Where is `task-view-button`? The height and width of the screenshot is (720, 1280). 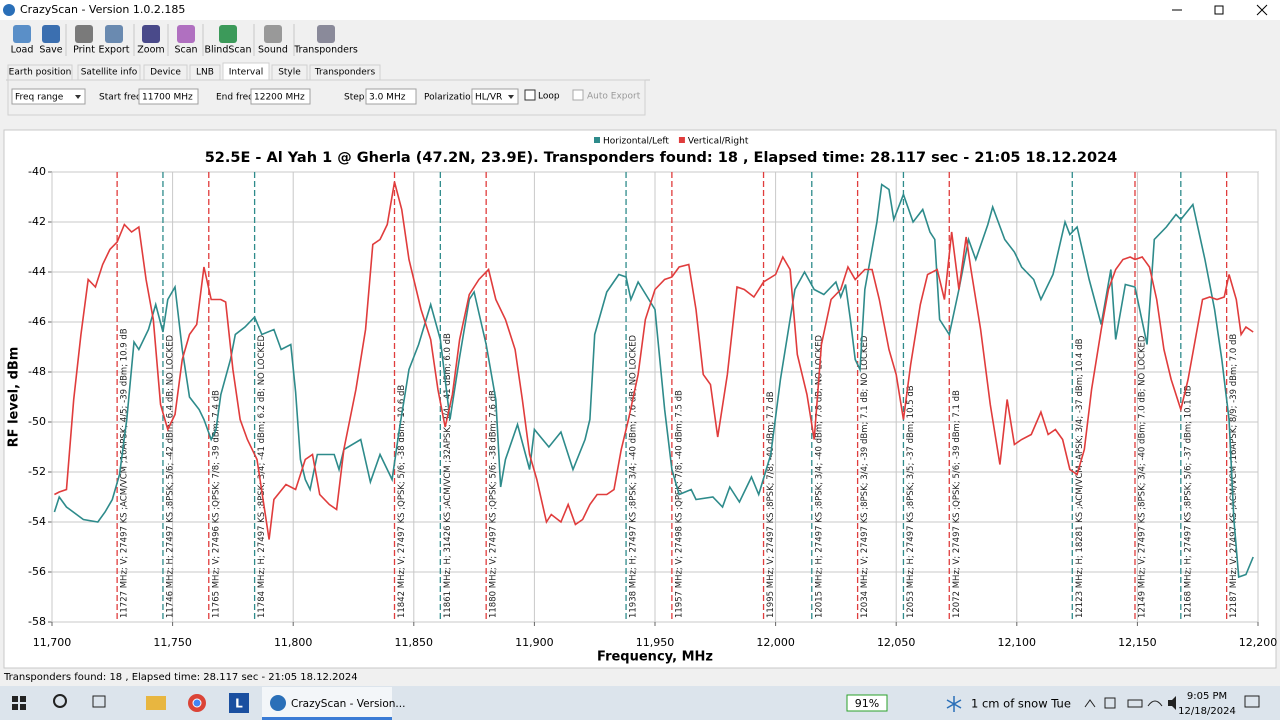 task-view-button is located at coordinates (99, 701).